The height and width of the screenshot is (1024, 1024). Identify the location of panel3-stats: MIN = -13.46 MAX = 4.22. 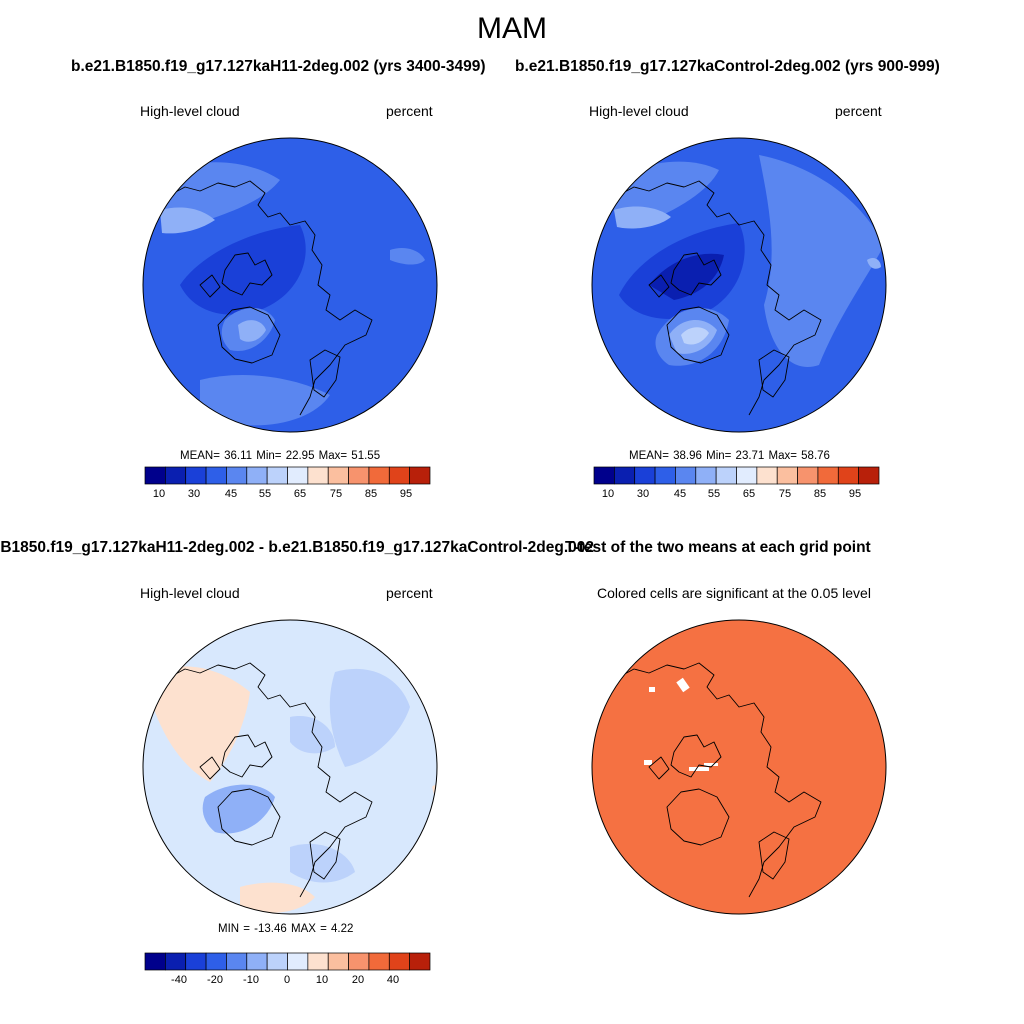
(286, 929).